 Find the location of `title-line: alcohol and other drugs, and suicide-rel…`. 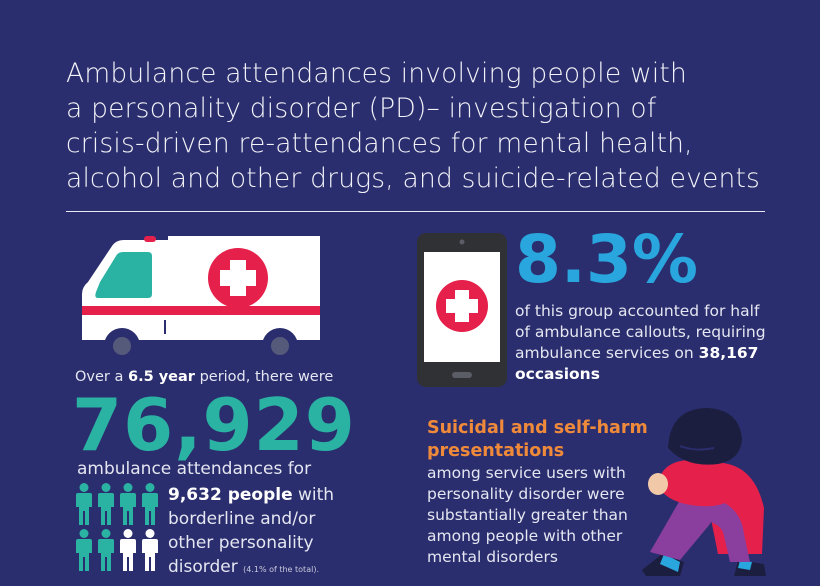

title-line: alcohol and other drugs, and suicide-rel… is located at coordinates (413, 178).